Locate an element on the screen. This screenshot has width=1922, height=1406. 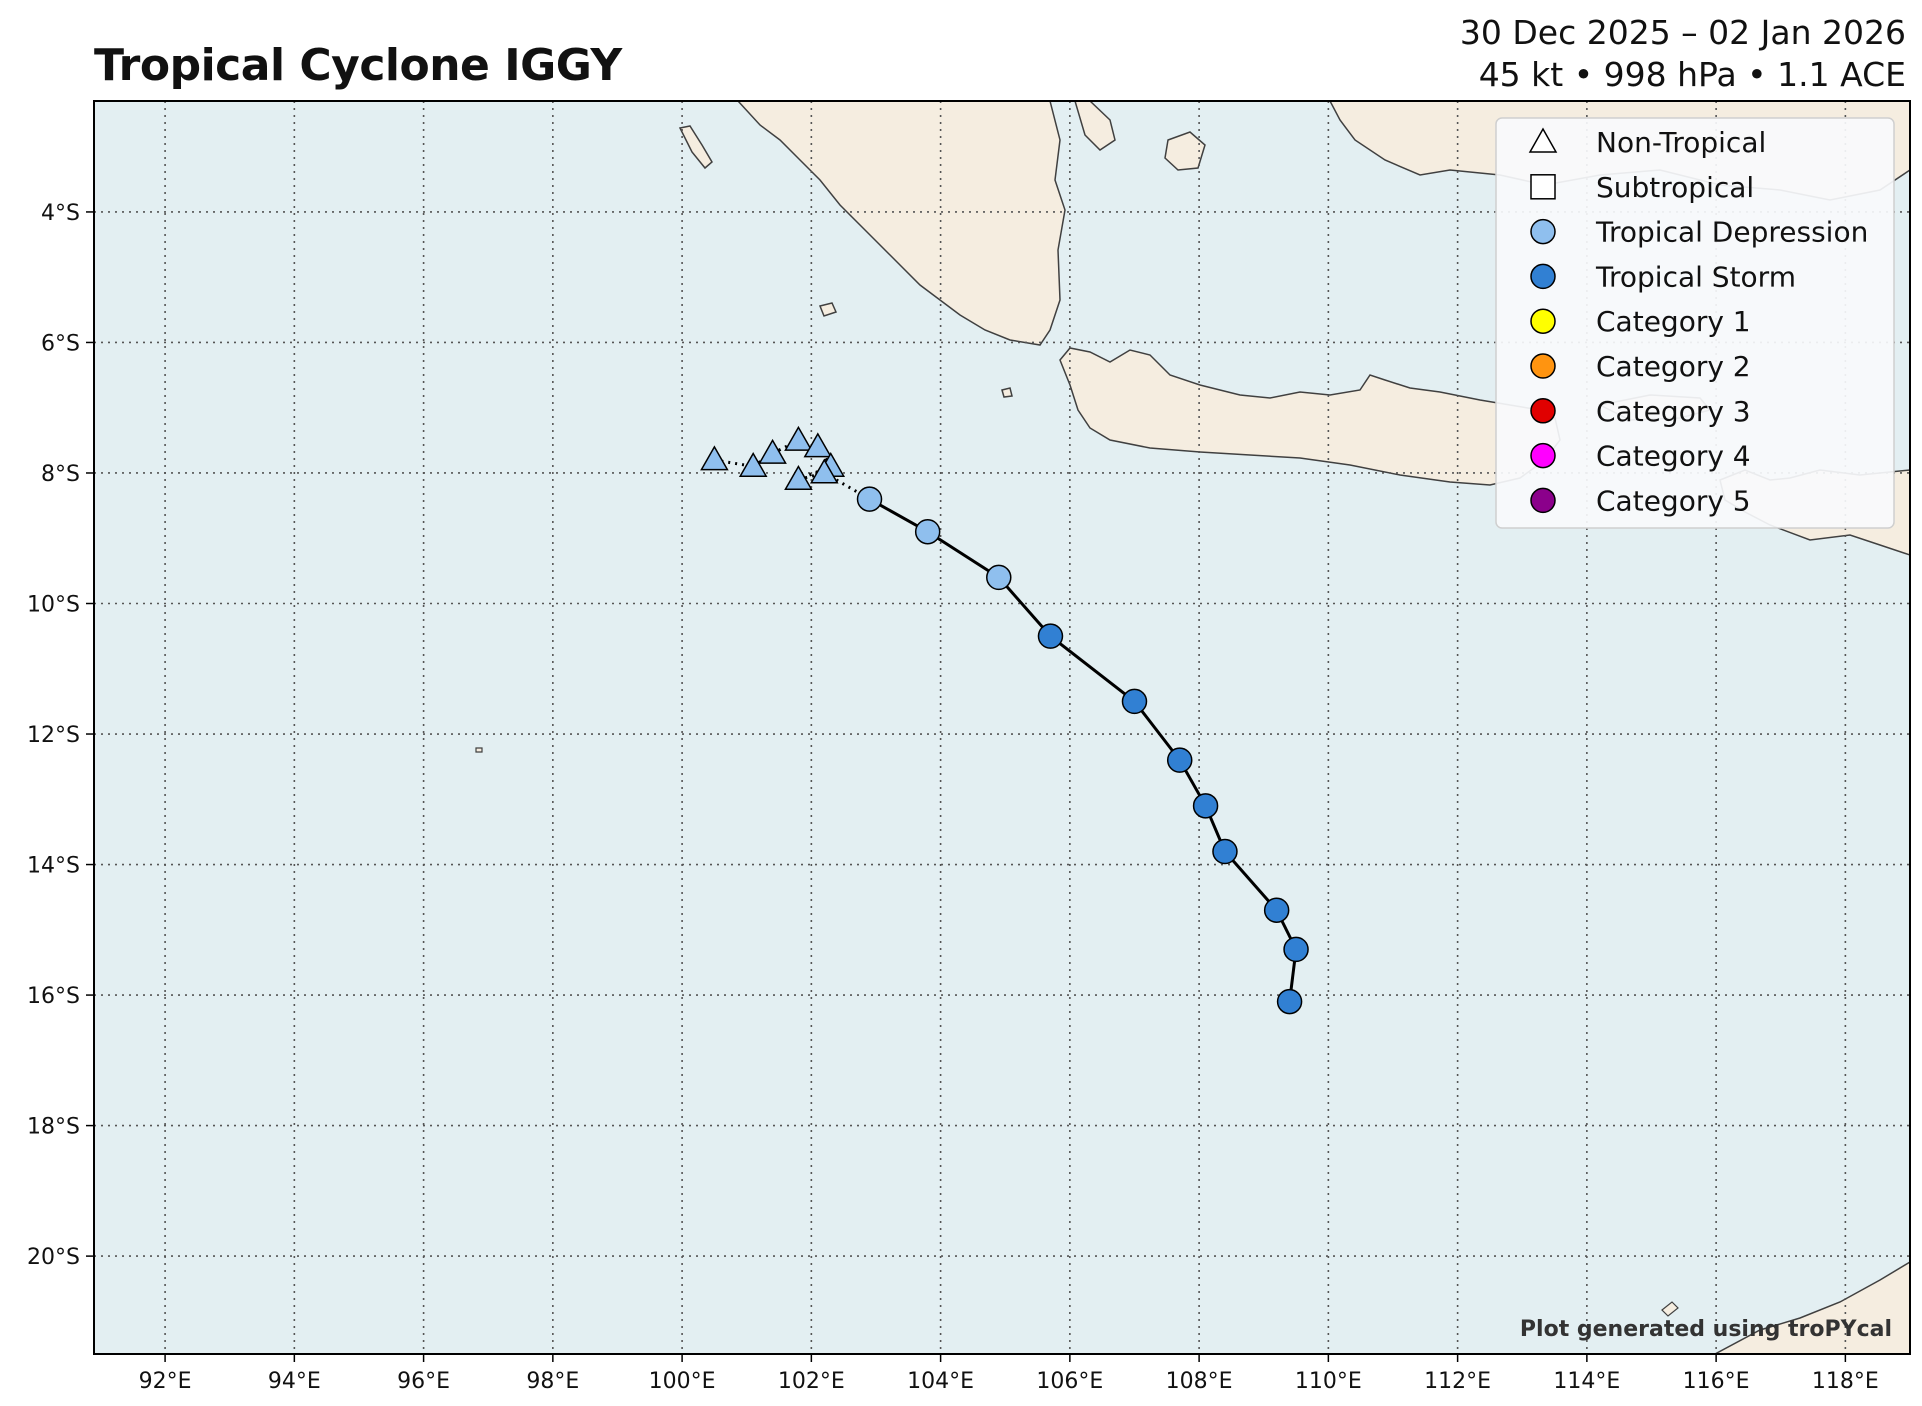
legend-label: Tropical Storm is located at coordinates (1695, 276).